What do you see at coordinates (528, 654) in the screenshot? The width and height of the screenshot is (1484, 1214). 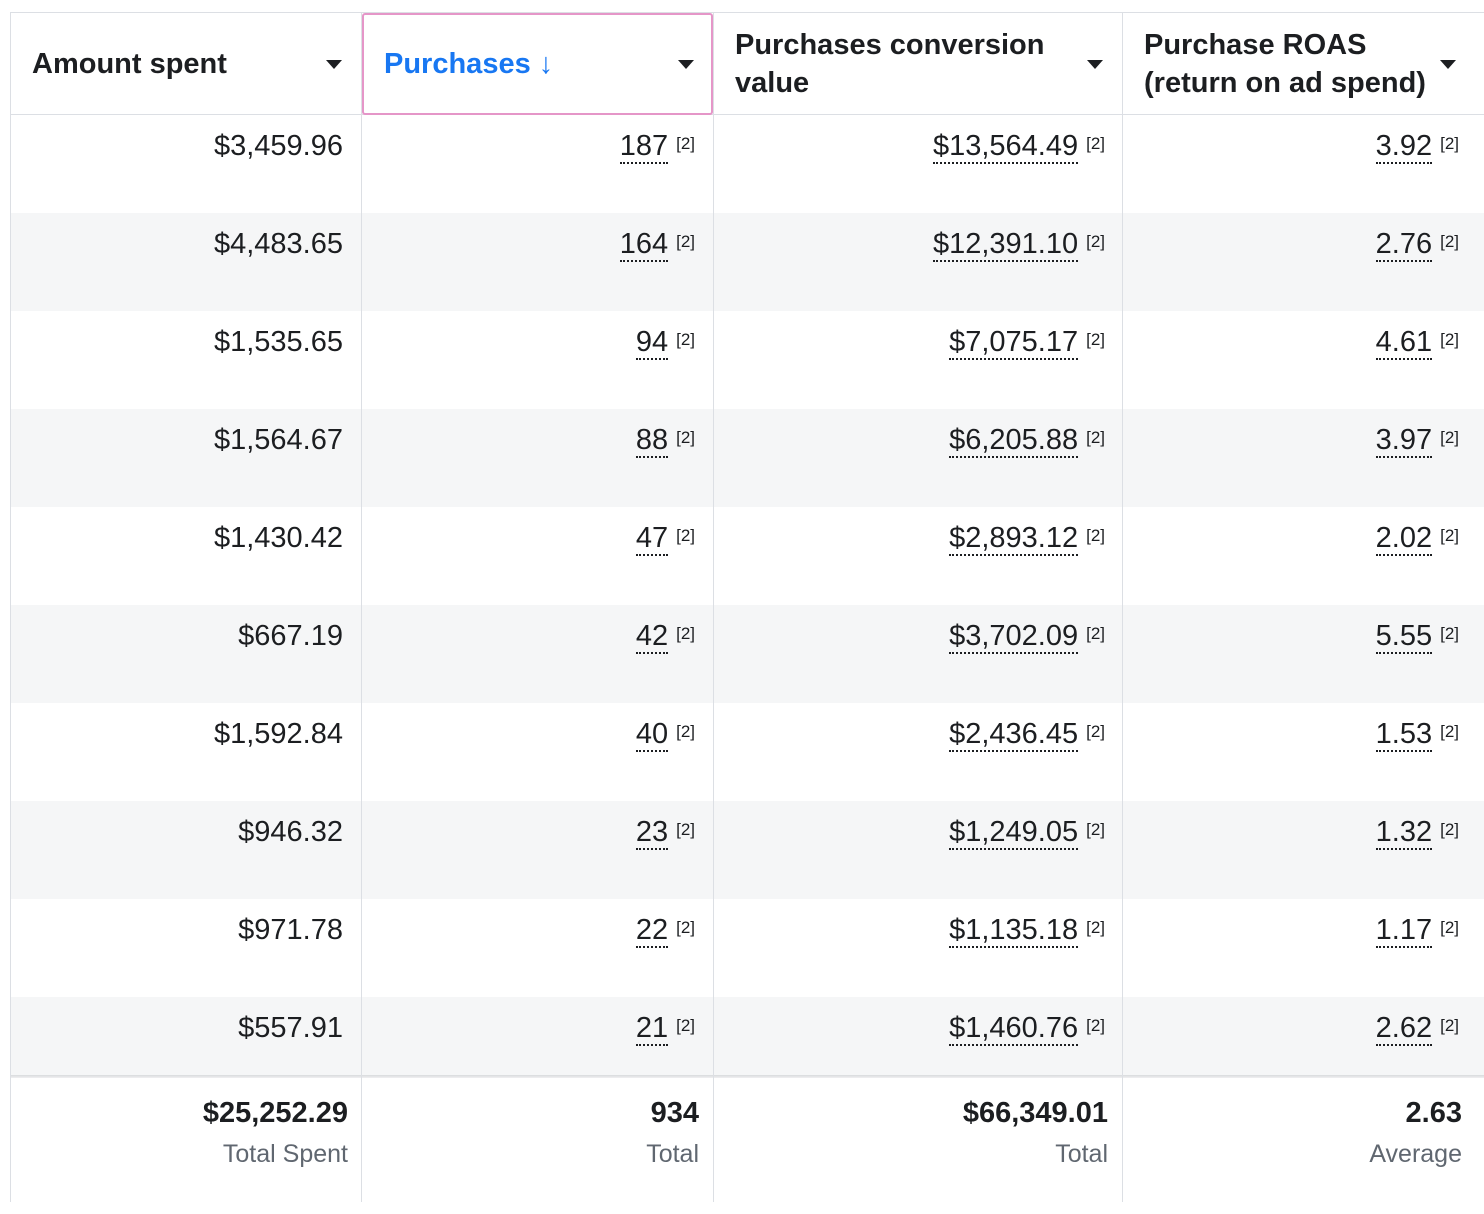 I see `purchases-cell: 42 [2]` at bounding box center [528, 654].